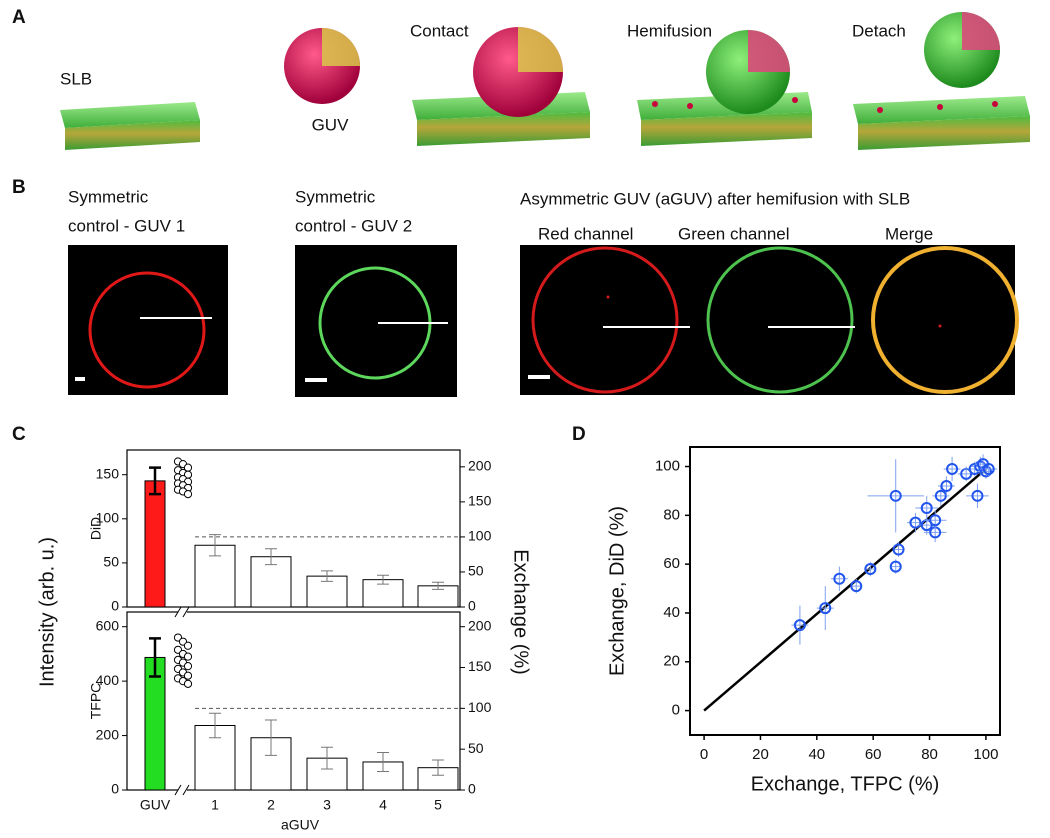 The width and height of the screenshot is (1050, 838). Describe the element at coordinates (879, 30) in the screenshot. I see `stage-label: Detach` at that location.